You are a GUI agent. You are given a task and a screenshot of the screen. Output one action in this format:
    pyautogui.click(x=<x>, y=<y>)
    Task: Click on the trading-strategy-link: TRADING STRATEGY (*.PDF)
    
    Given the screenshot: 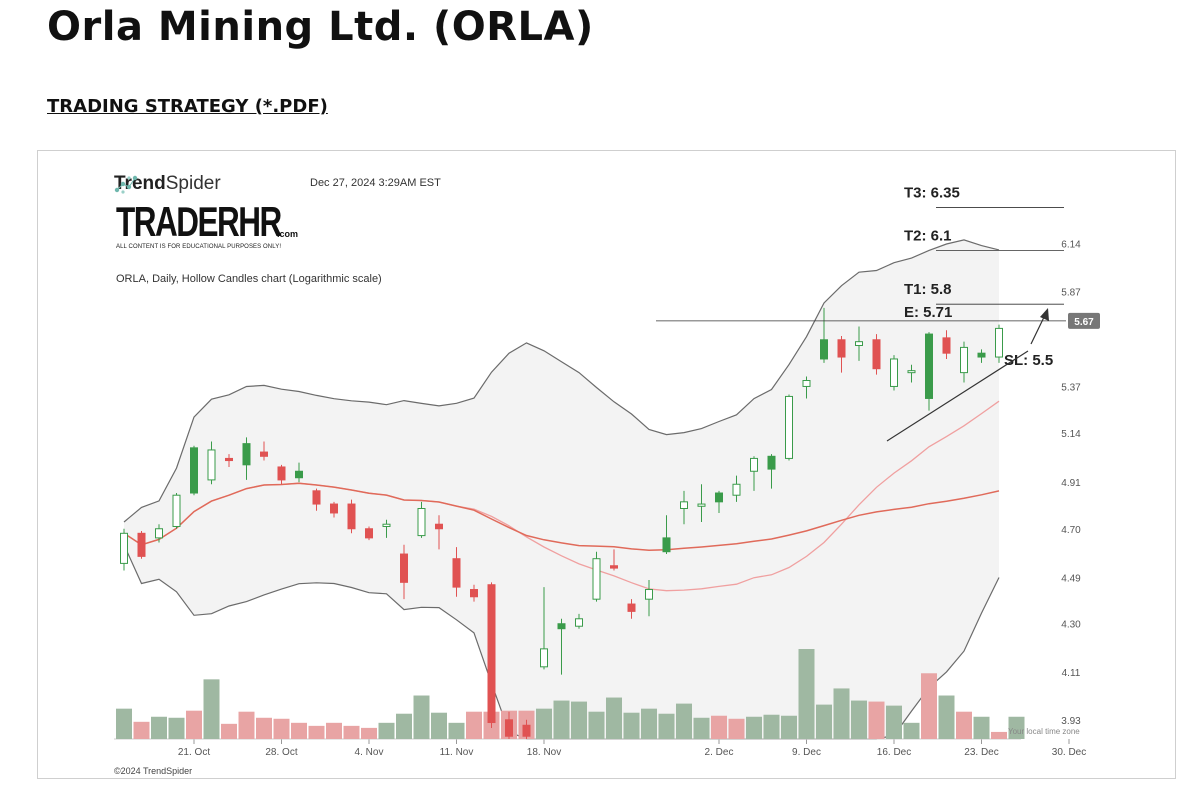 What is the action you would take?
    pyautogui.click(x=187, y=106)
    